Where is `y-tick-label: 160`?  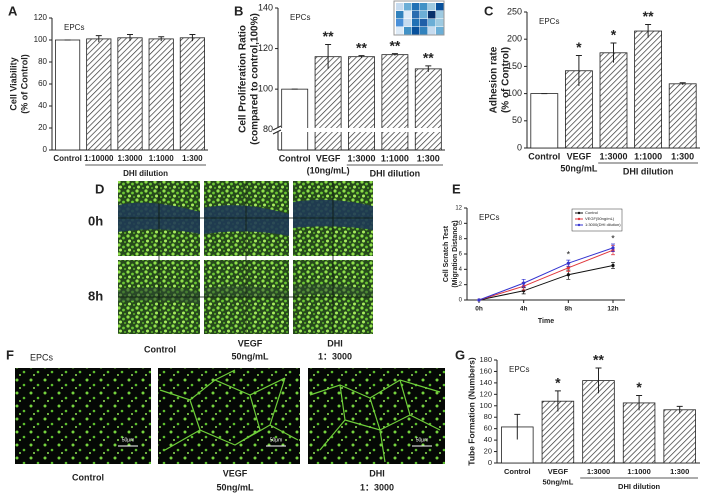
y-tick-label: 160 is located at coordinates (485, 370).